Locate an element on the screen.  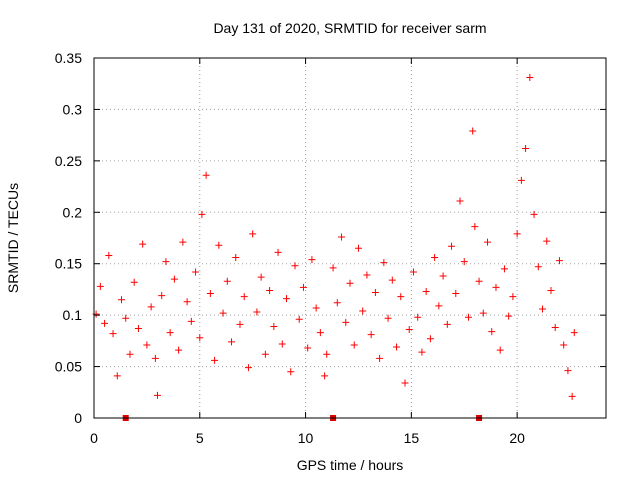
x-tick-label: 0 is located at coordinates (94, 438).